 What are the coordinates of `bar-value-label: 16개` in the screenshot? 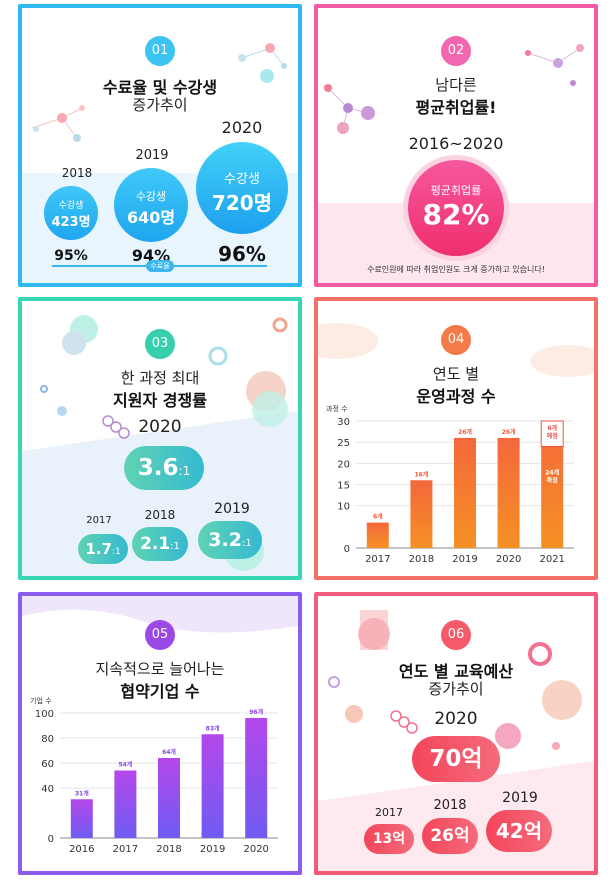 It's located at (421, 474).